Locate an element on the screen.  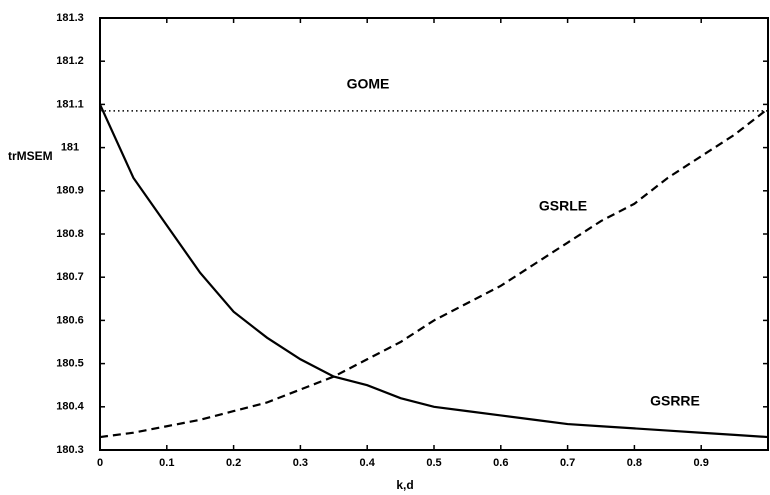
y-tick-label: 181 is located at coordinates (70, 148).